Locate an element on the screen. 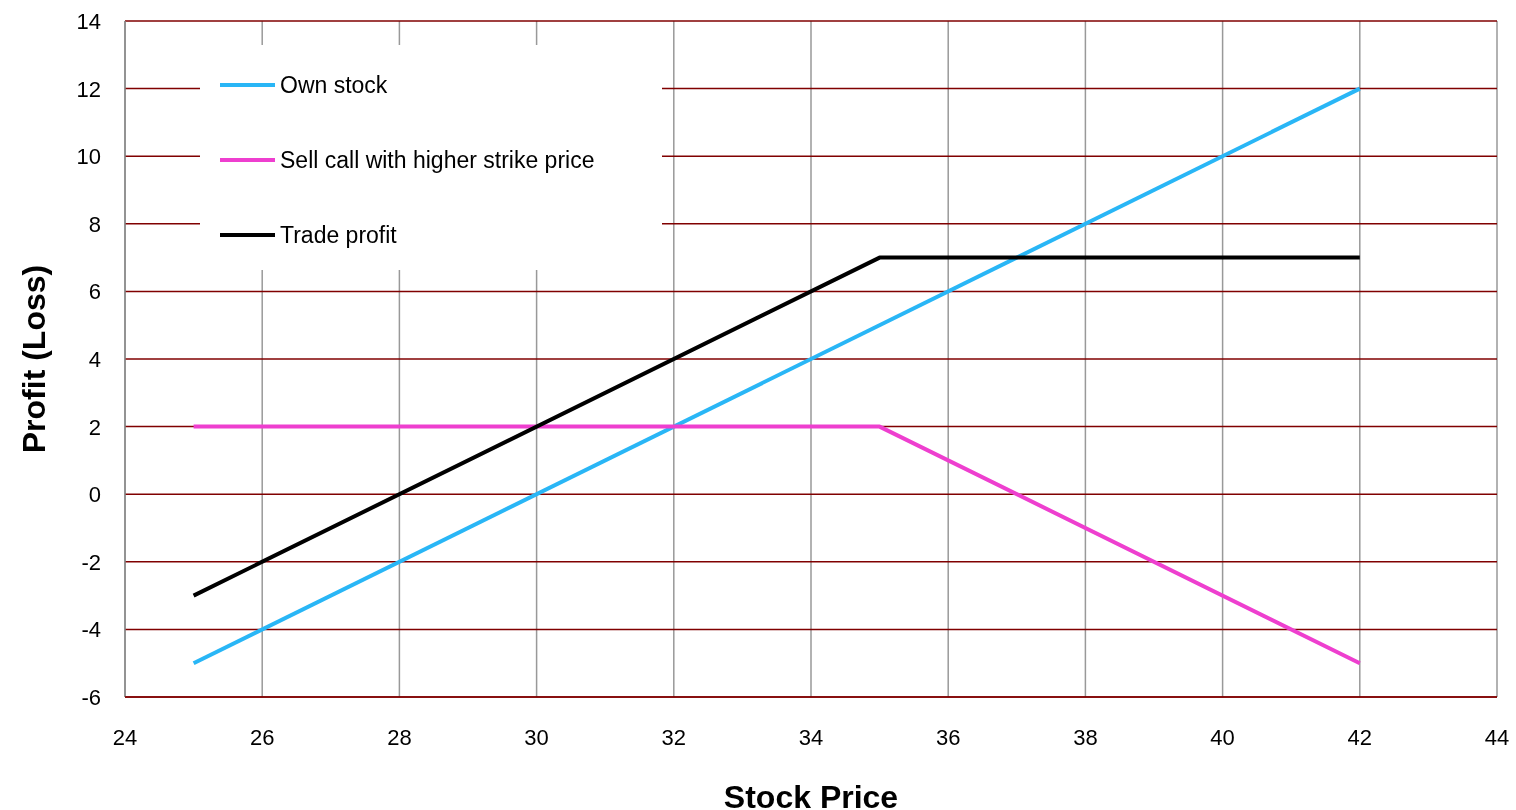  legend-label: Trade profit is located at coordinates (339, 235).